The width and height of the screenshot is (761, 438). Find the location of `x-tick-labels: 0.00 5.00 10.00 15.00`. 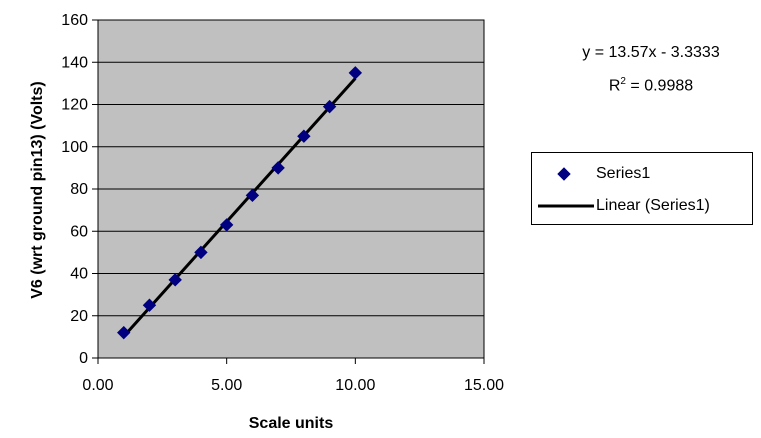

x-tick-labels: 0.00 5.00 10.00 15.00 is located at coordinates (293, 385).